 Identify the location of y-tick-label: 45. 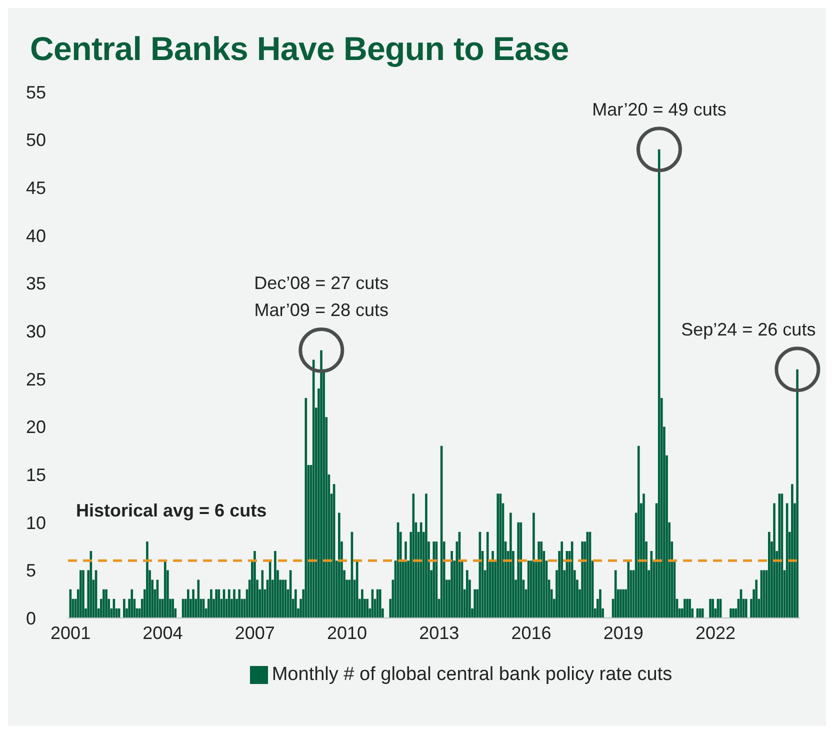
(36, 188).